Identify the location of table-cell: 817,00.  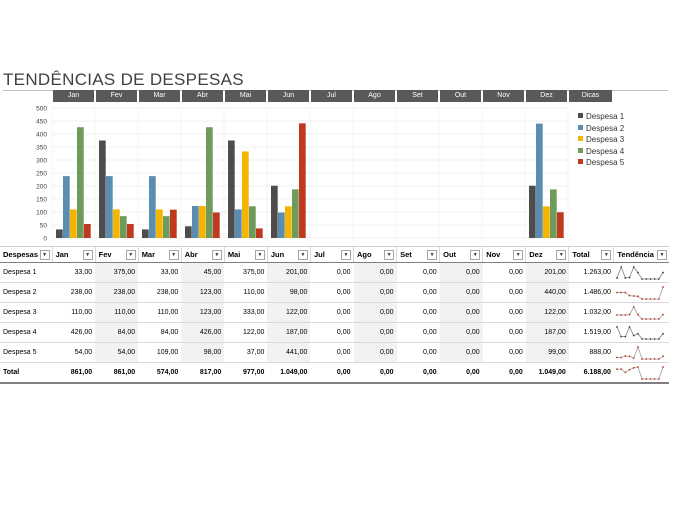
(203, 373).